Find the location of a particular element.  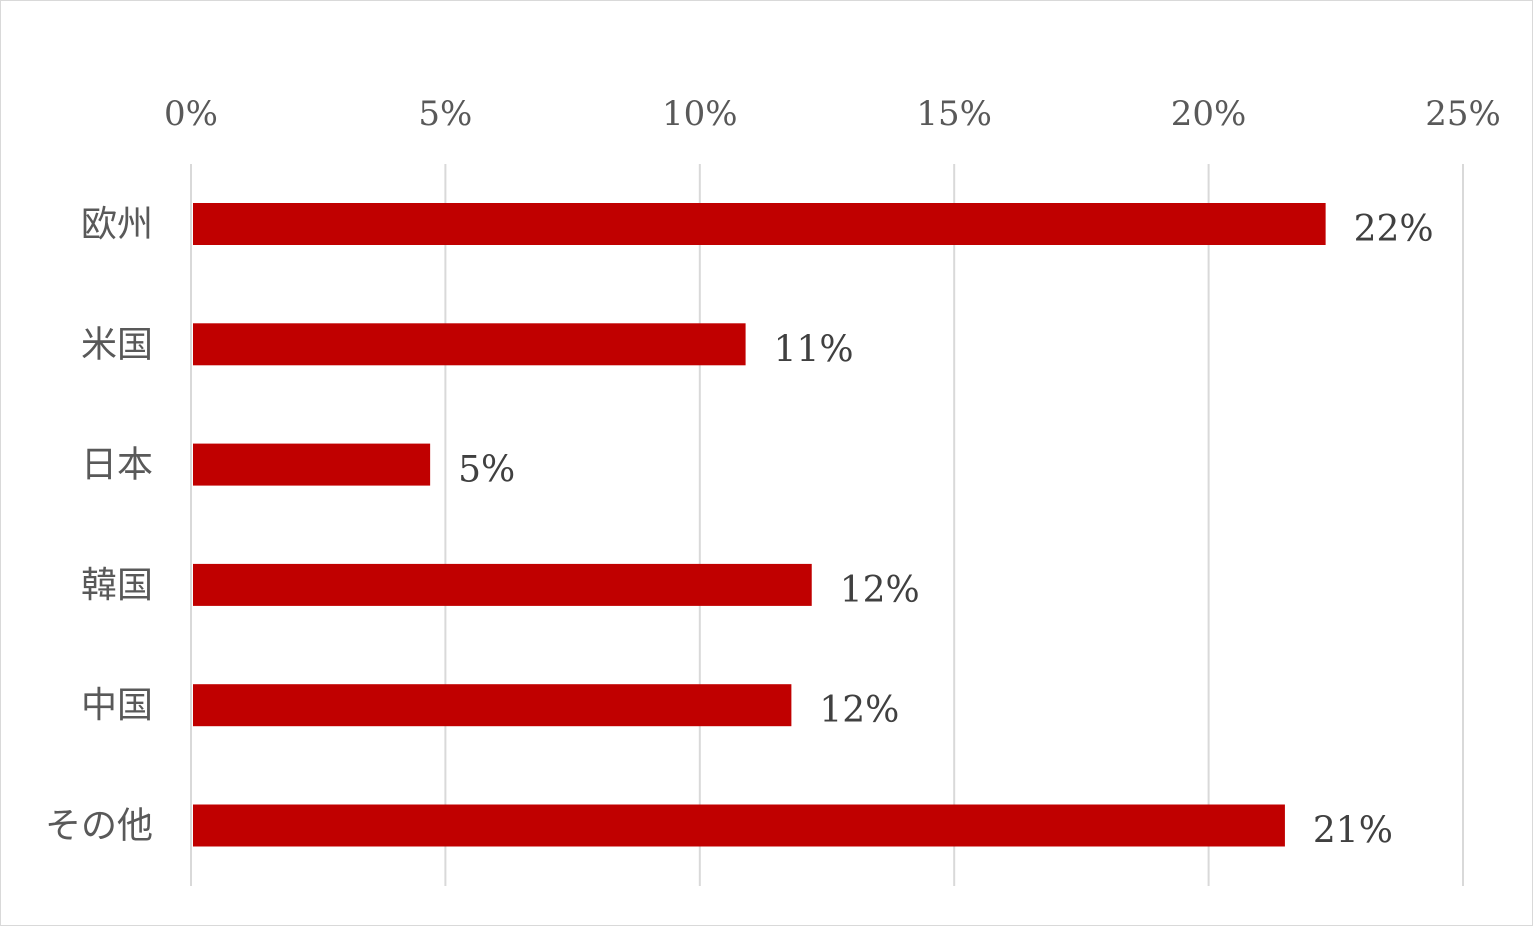

category-label: 中国 is located at coordinates (117, 705).